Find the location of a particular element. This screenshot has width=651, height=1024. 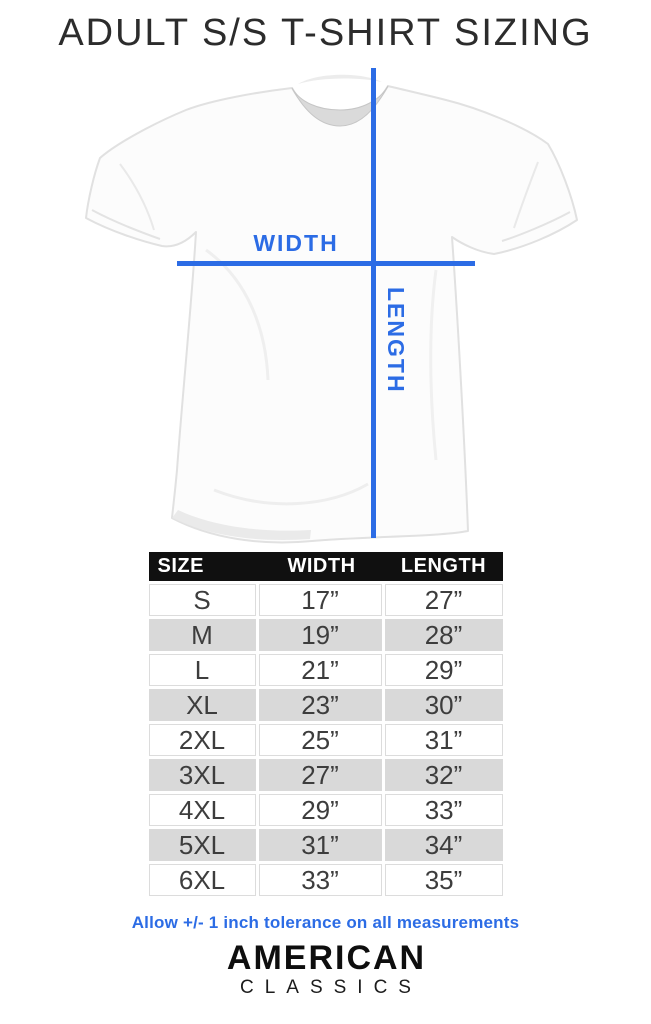

table-row: 3XL 27” 32” is located at coordinates (325, 773).